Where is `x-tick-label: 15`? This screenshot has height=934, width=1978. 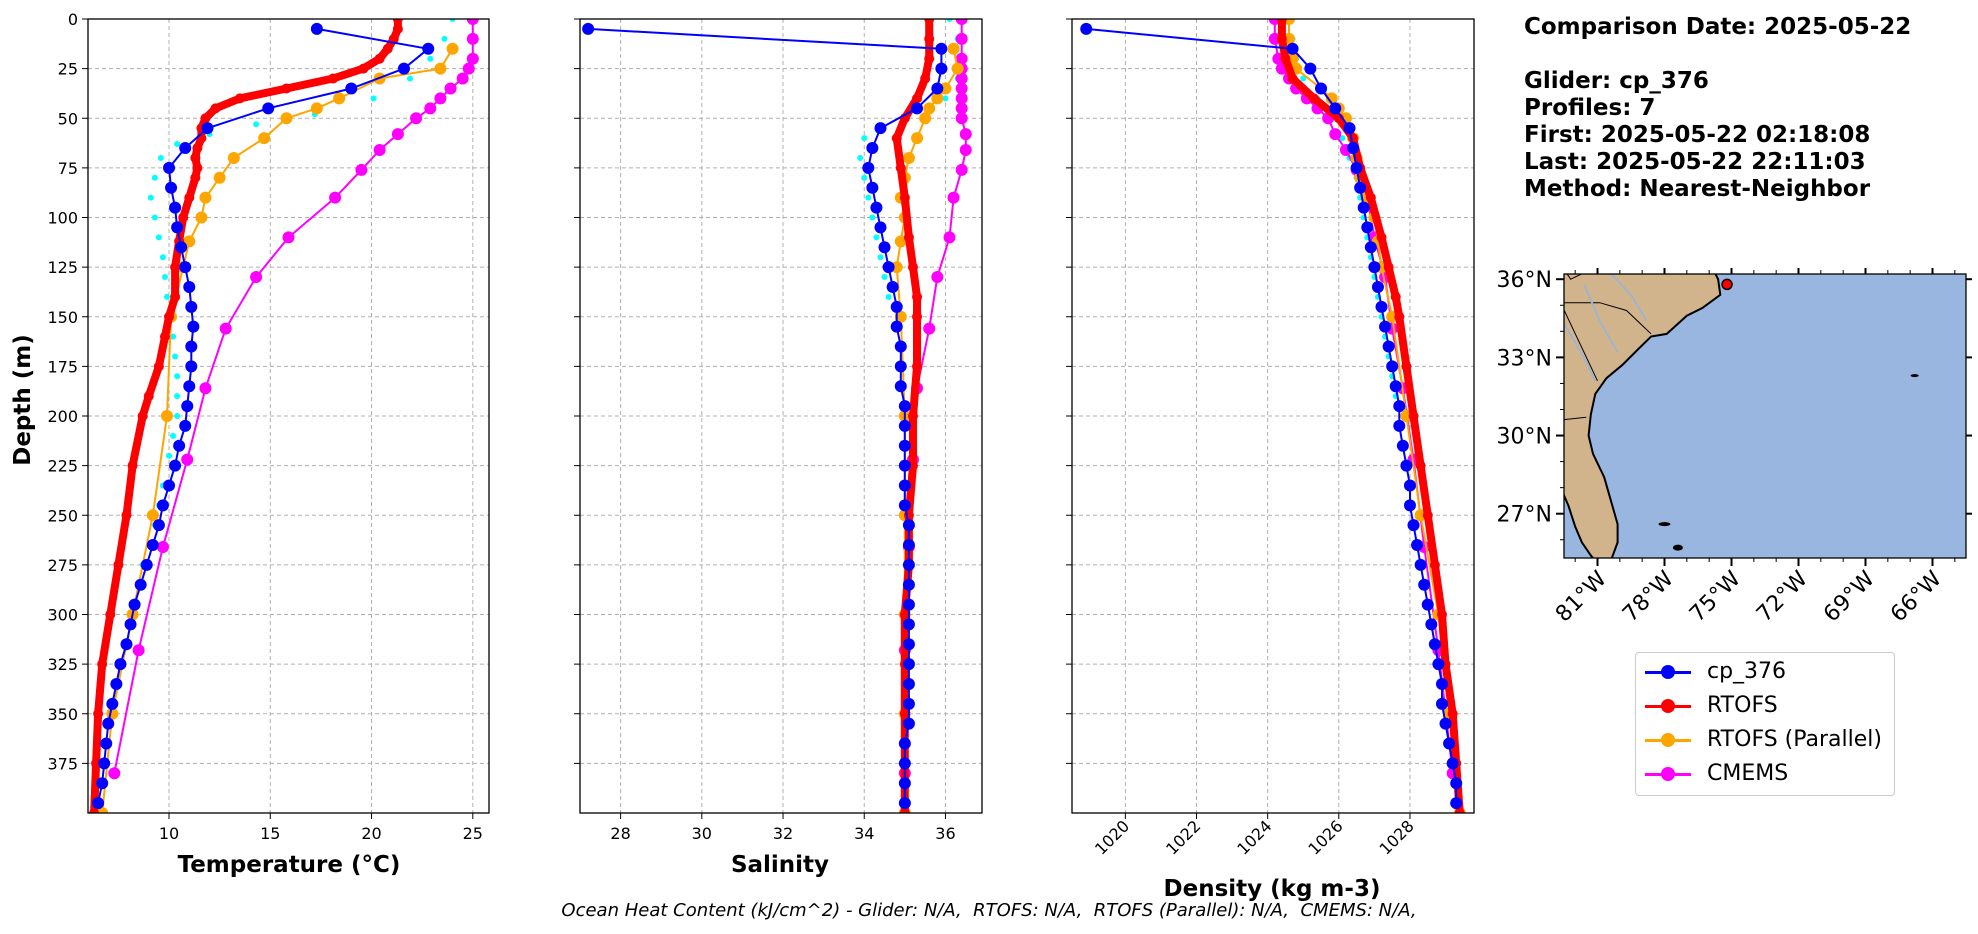
x-tick-label: 15 is located at coordinates (270, 833).